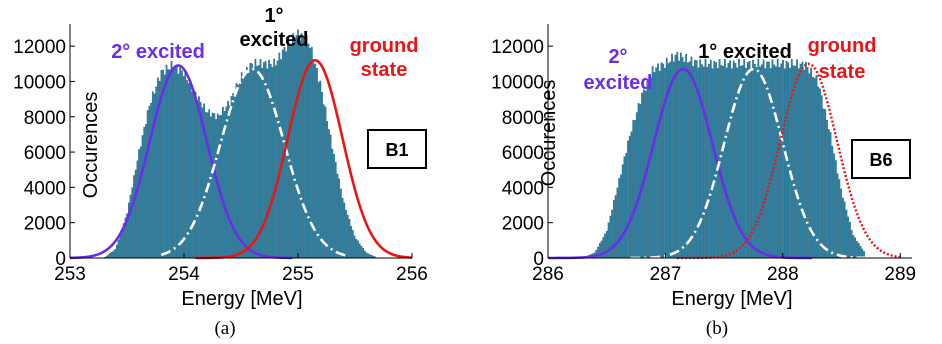  I want to click on y-tick-label: 6000, so click(45, 153).